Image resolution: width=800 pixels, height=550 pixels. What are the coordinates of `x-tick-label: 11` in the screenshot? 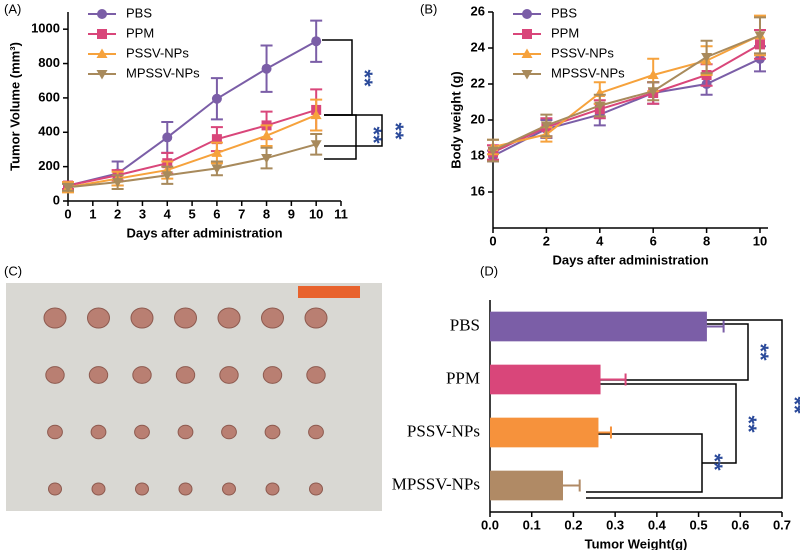 It's located at (341, 213).